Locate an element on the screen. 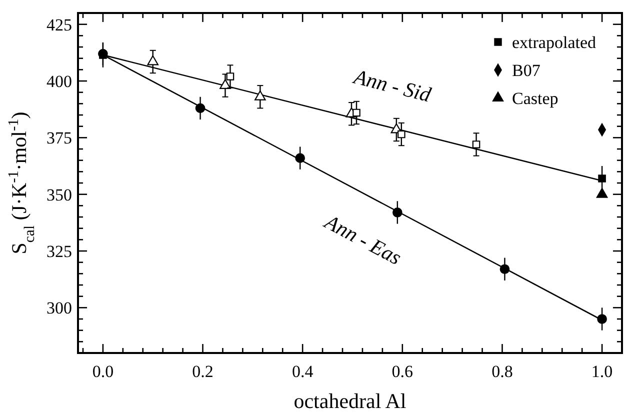 The image size is (625, 418). y-tick-label: 375 is located at coordinates (59, 138).